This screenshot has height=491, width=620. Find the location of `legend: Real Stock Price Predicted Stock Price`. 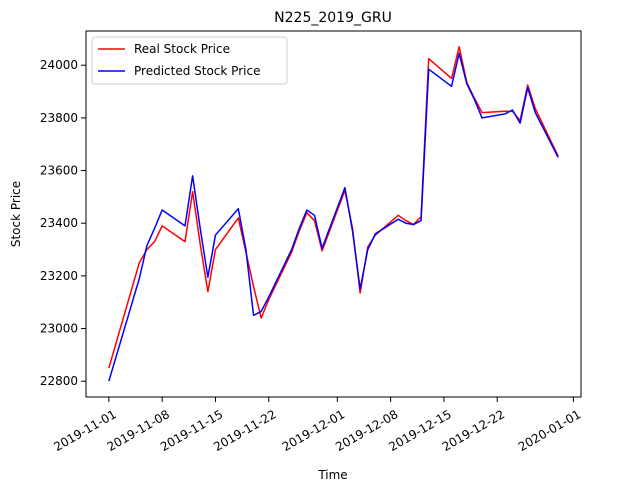

legend: Real Stock Price Predicted Stock Price is located at coordinates (189, 60).